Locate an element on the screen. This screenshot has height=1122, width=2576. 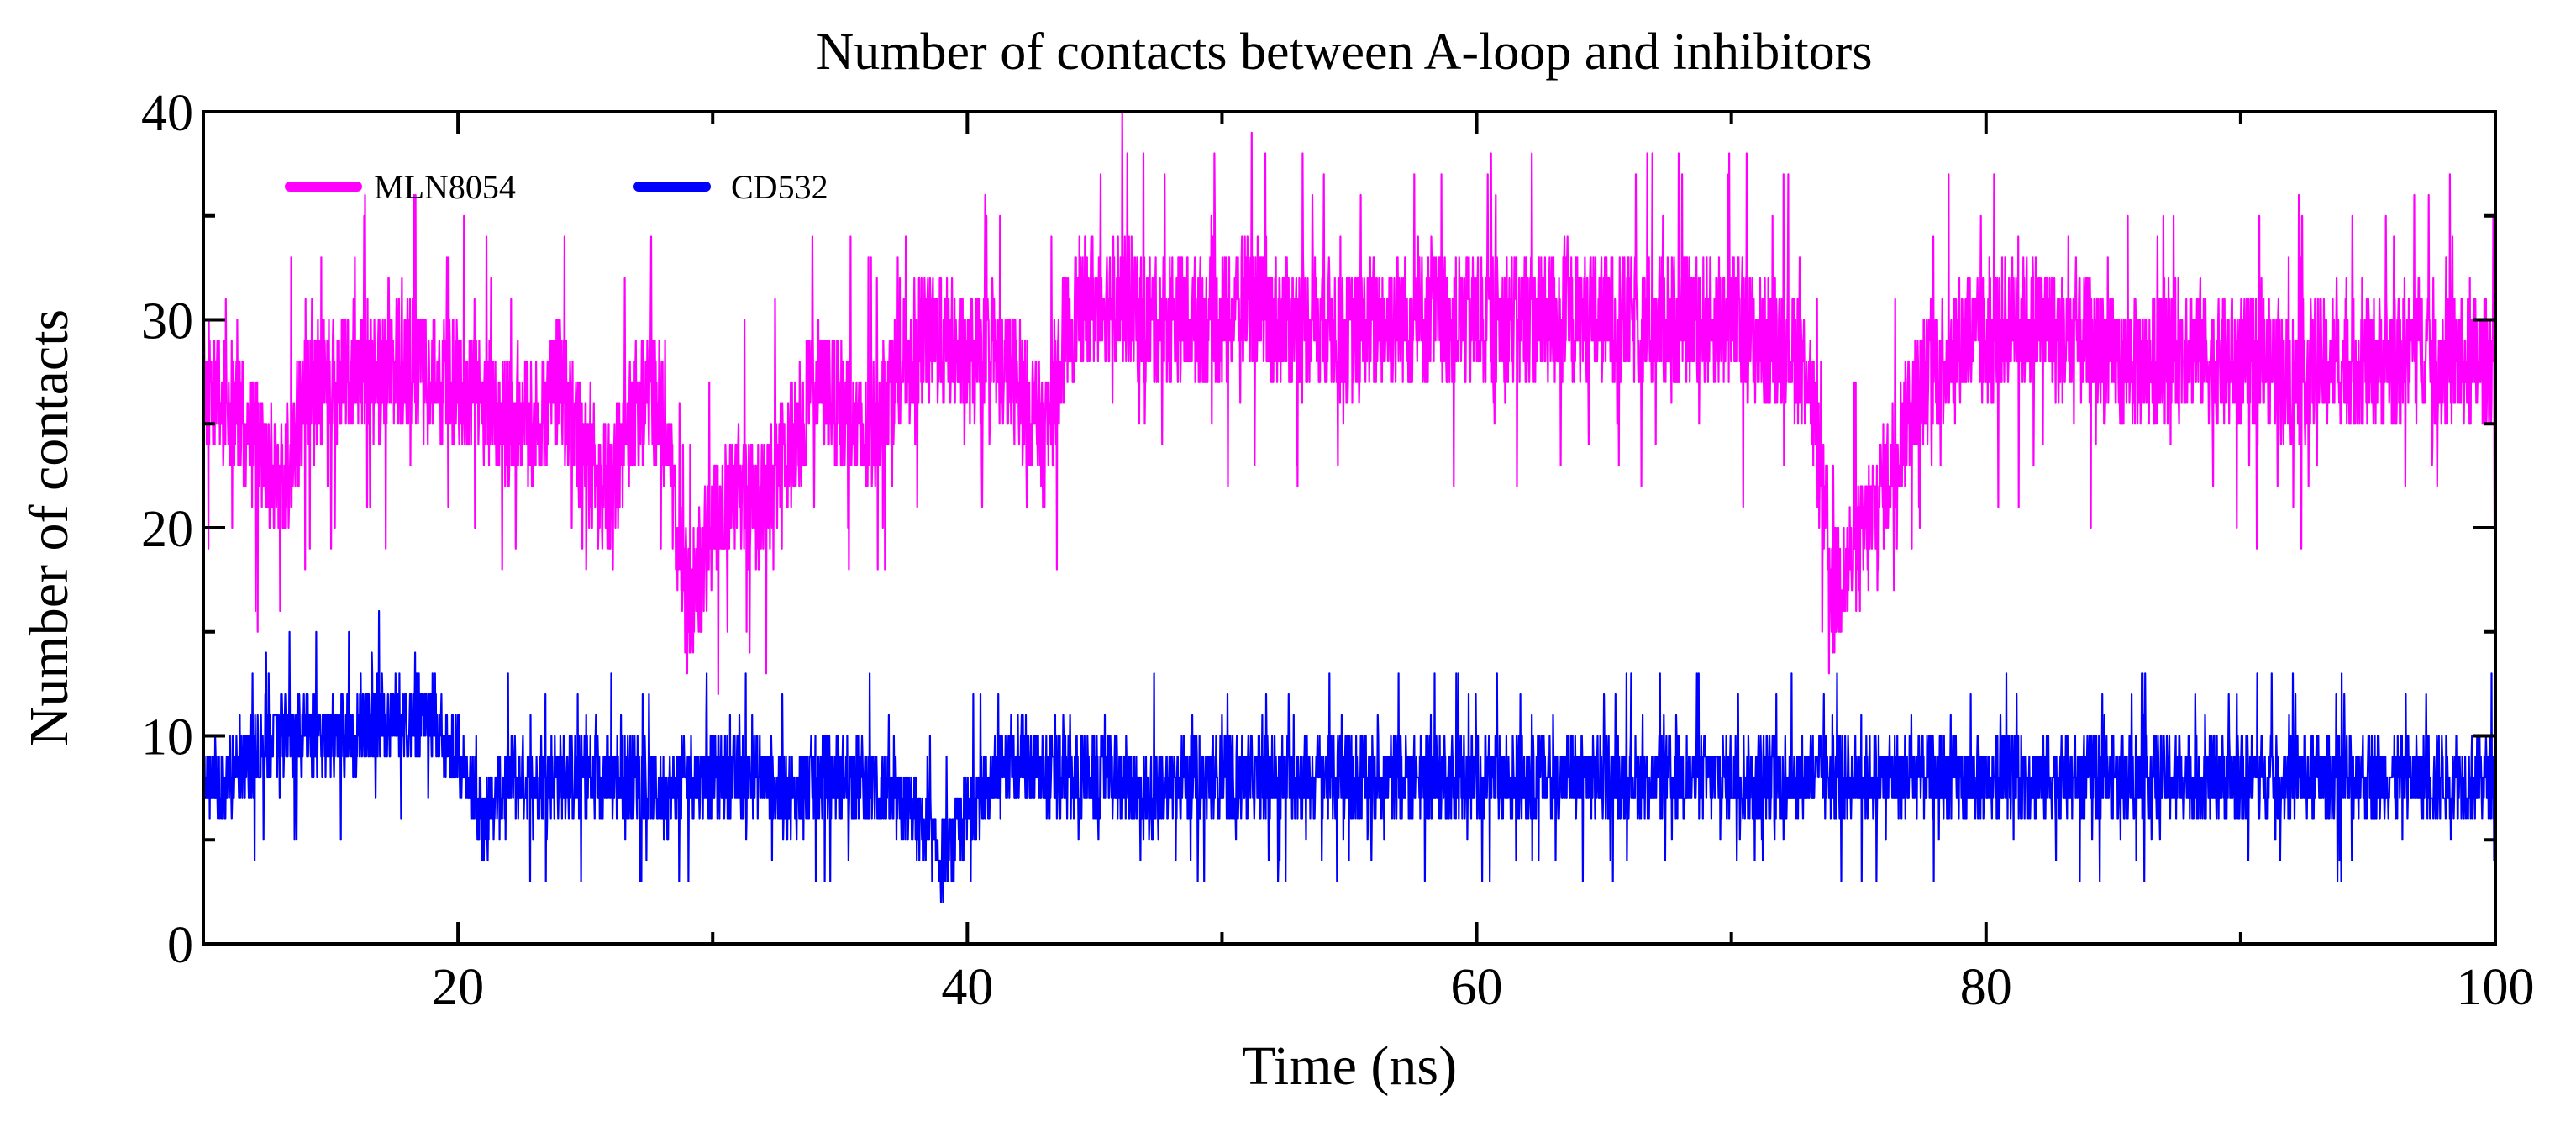
legend-label-cd532: CD532 is located at coordinates (779, 187).